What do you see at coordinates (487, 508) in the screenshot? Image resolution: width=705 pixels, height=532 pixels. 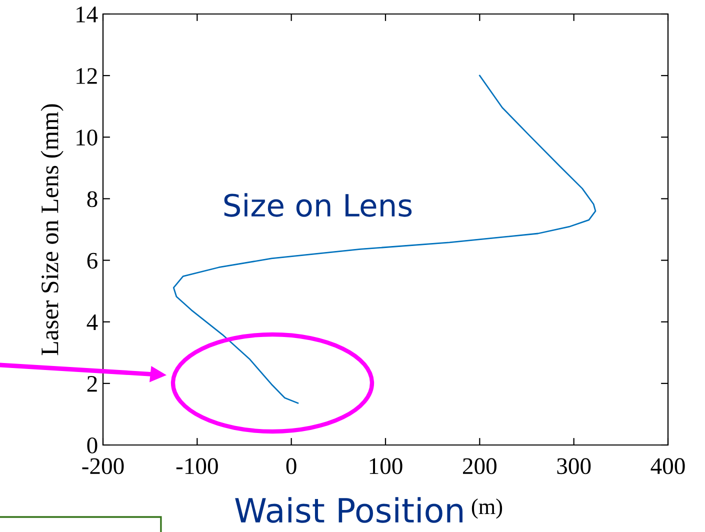 I see `text: (m)` at bounding box center [487, 508].